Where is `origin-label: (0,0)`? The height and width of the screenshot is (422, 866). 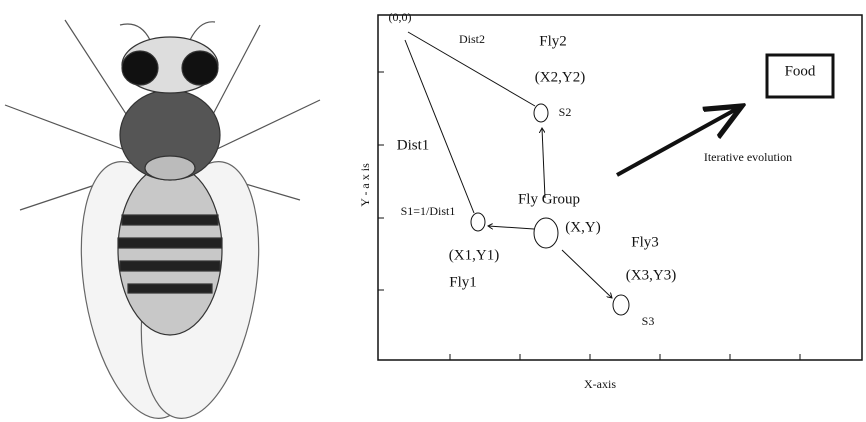 origin-label: (0,0) is located at coordinates (400, 17).